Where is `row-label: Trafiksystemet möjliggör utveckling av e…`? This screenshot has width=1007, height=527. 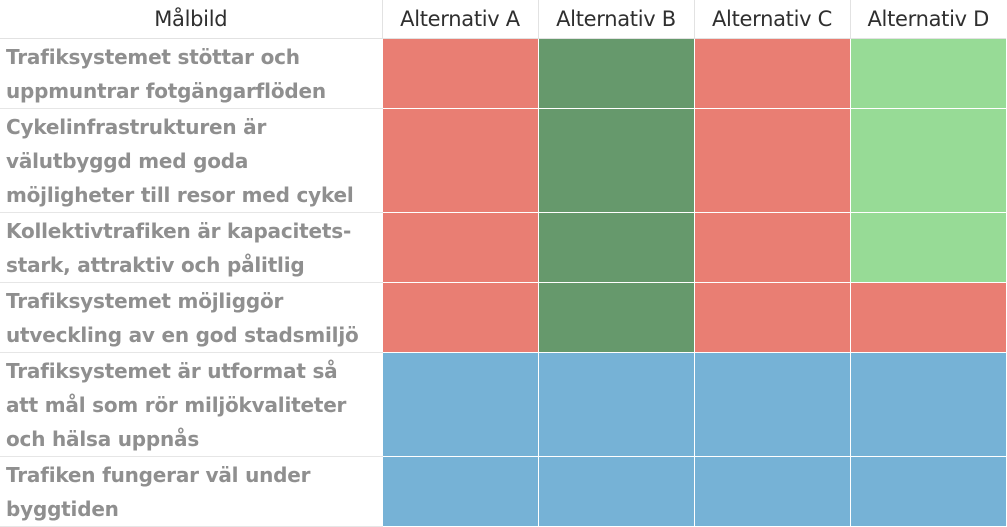 row-label: Trafiksystemet möjliggör utveckling av e… is located at coordinates (191, 317).